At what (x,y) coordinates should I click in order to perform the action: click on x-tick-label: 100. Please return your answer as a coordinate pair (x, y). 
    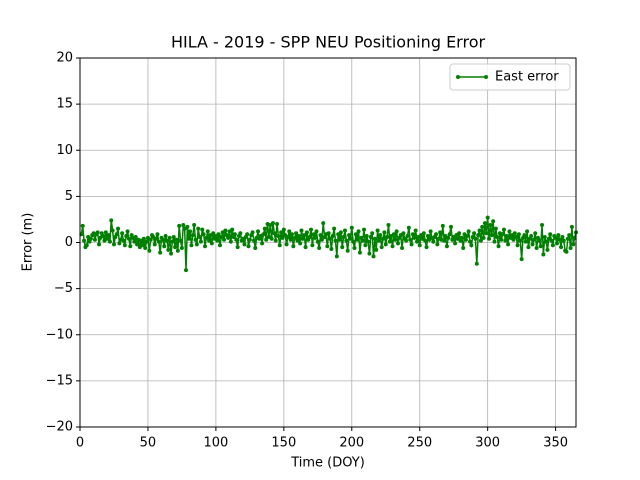
    Looking at the image, I should click on (215, 443).